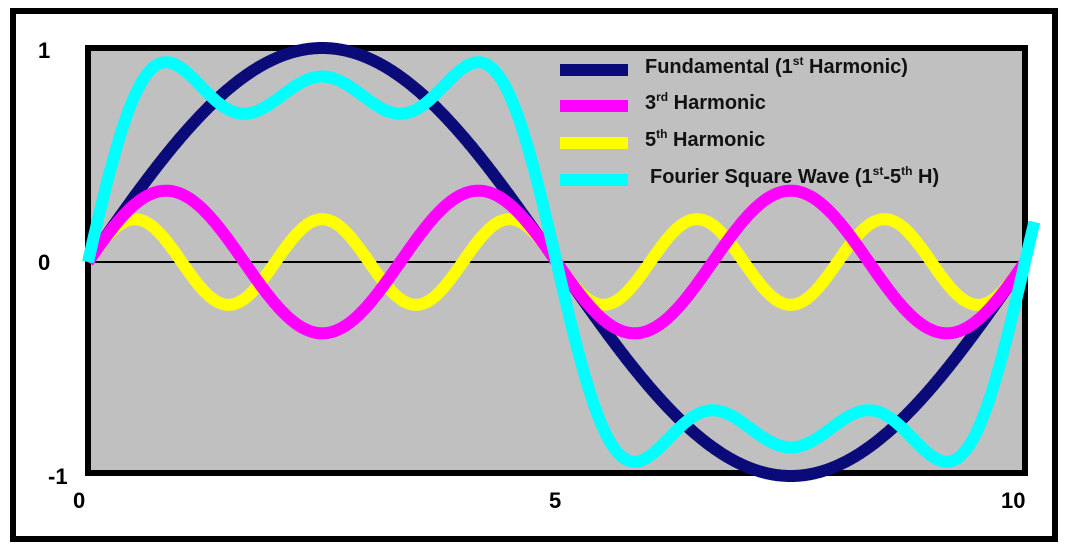 Image resolution: width=1070 pixels, height=550 pixels. Describe the element at coordinates (776, 66) in the screenshot. I see `legend-label-fundamental: Fundamental (1st Harmonic)` at that location.